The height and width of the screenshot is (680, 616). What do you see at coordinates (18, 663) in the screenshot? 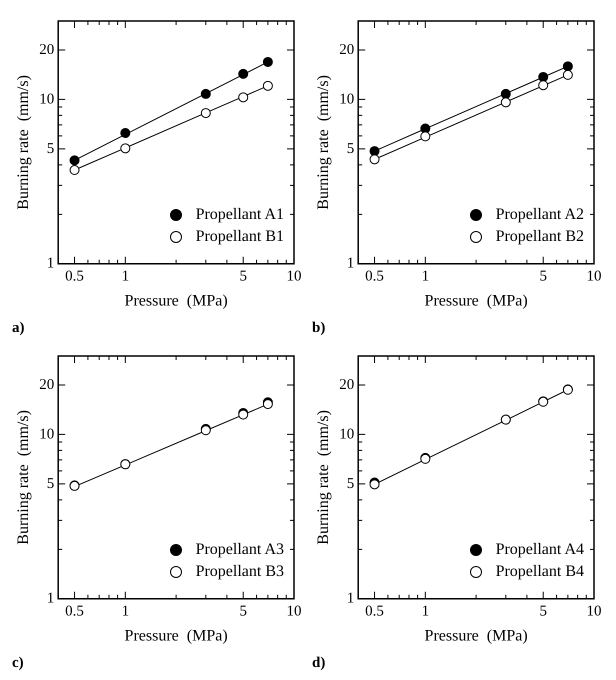
I see `text: c)` at bounding box center [18, 663].